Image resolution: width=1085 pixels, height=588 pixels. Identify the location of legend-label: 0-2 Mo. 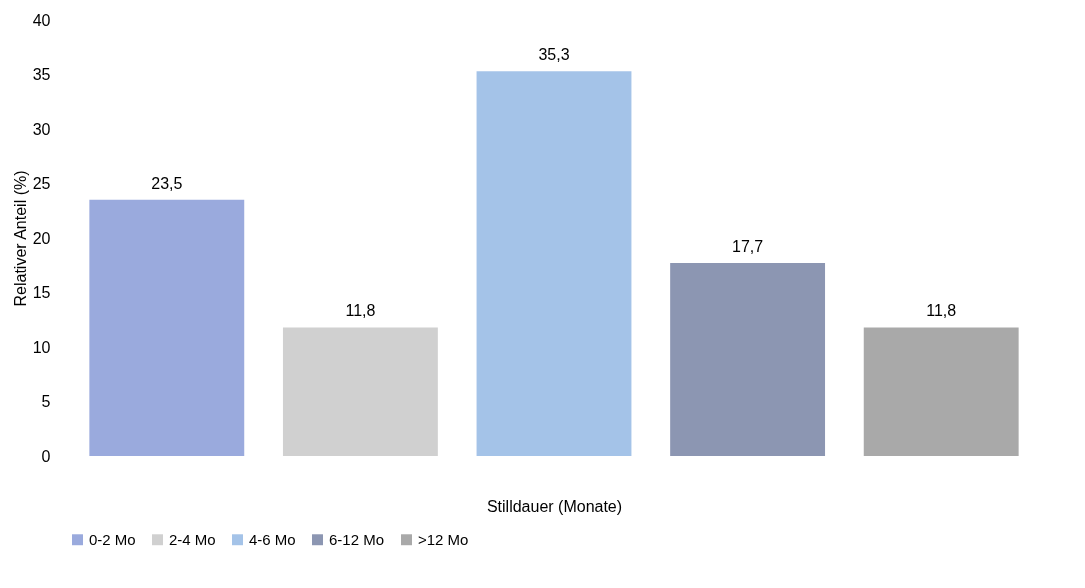
(112, 539).